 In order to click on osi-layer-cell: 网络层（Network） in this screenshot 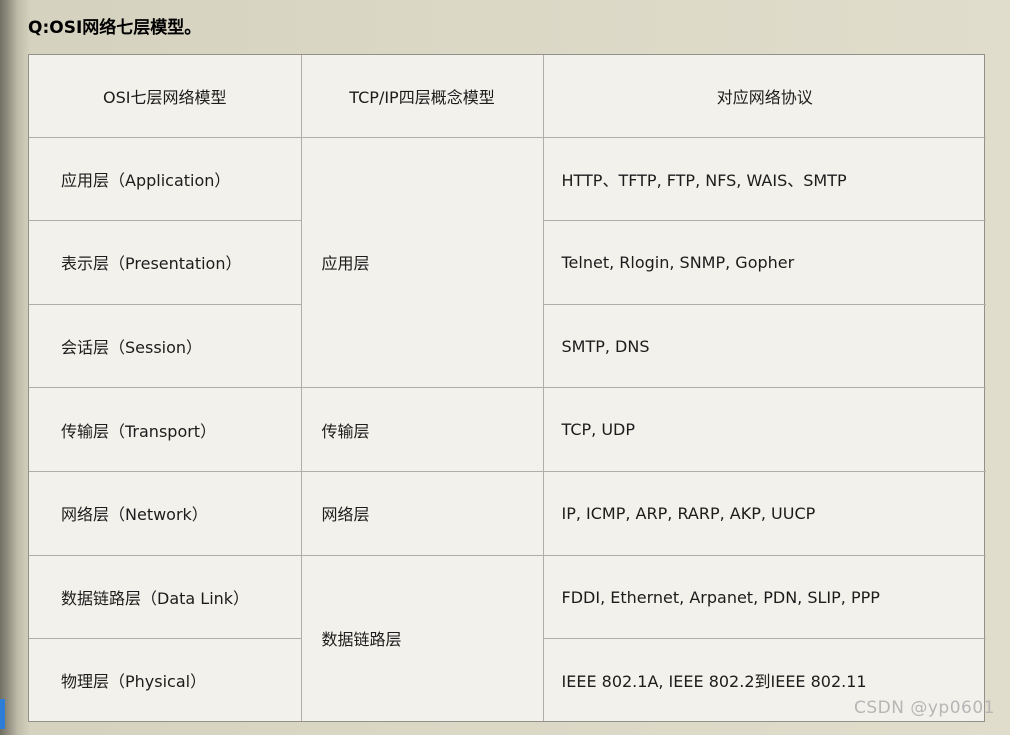, I will do `click(165, 513)`.